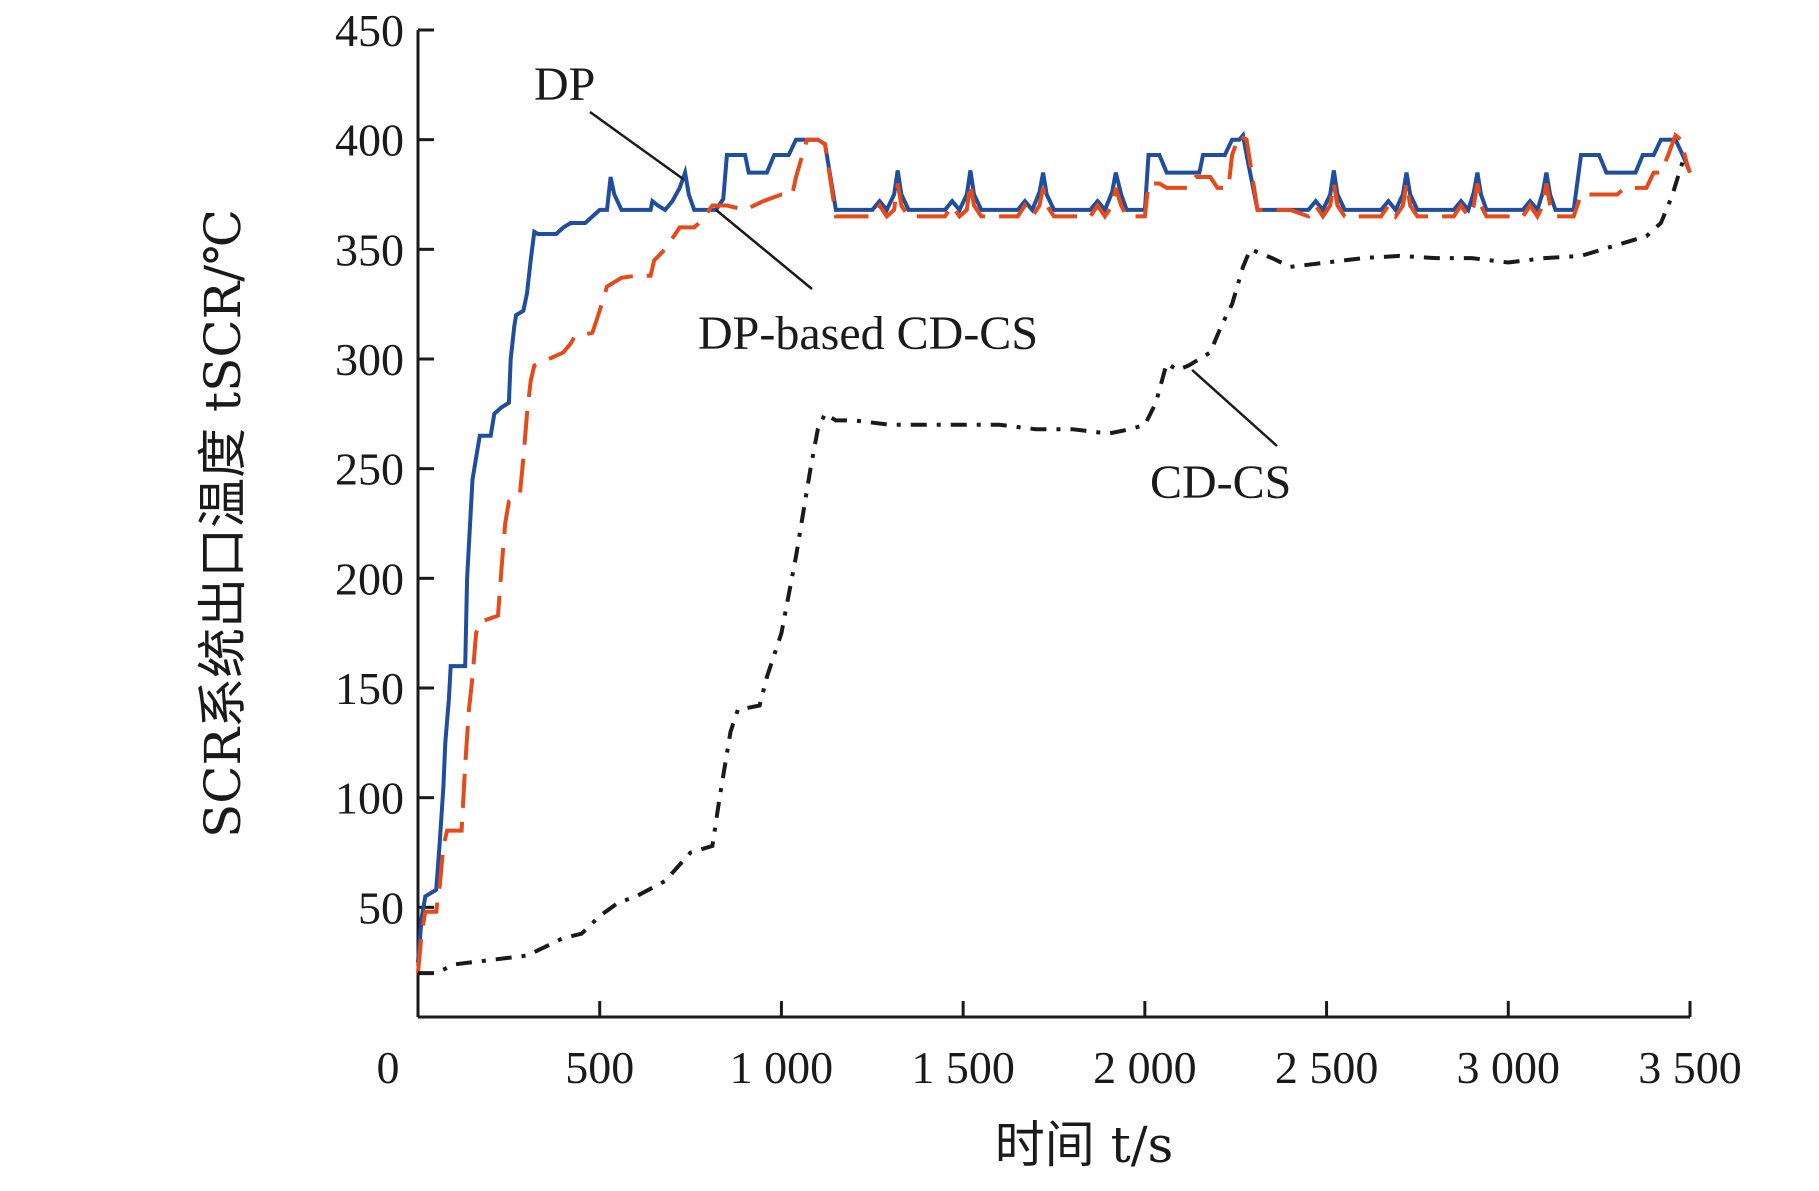  Describe the element at coordinates (223, 523) in the screenshot. I see `y-axis-title: SCR系统出口温度 tSCR/℃` at that location.